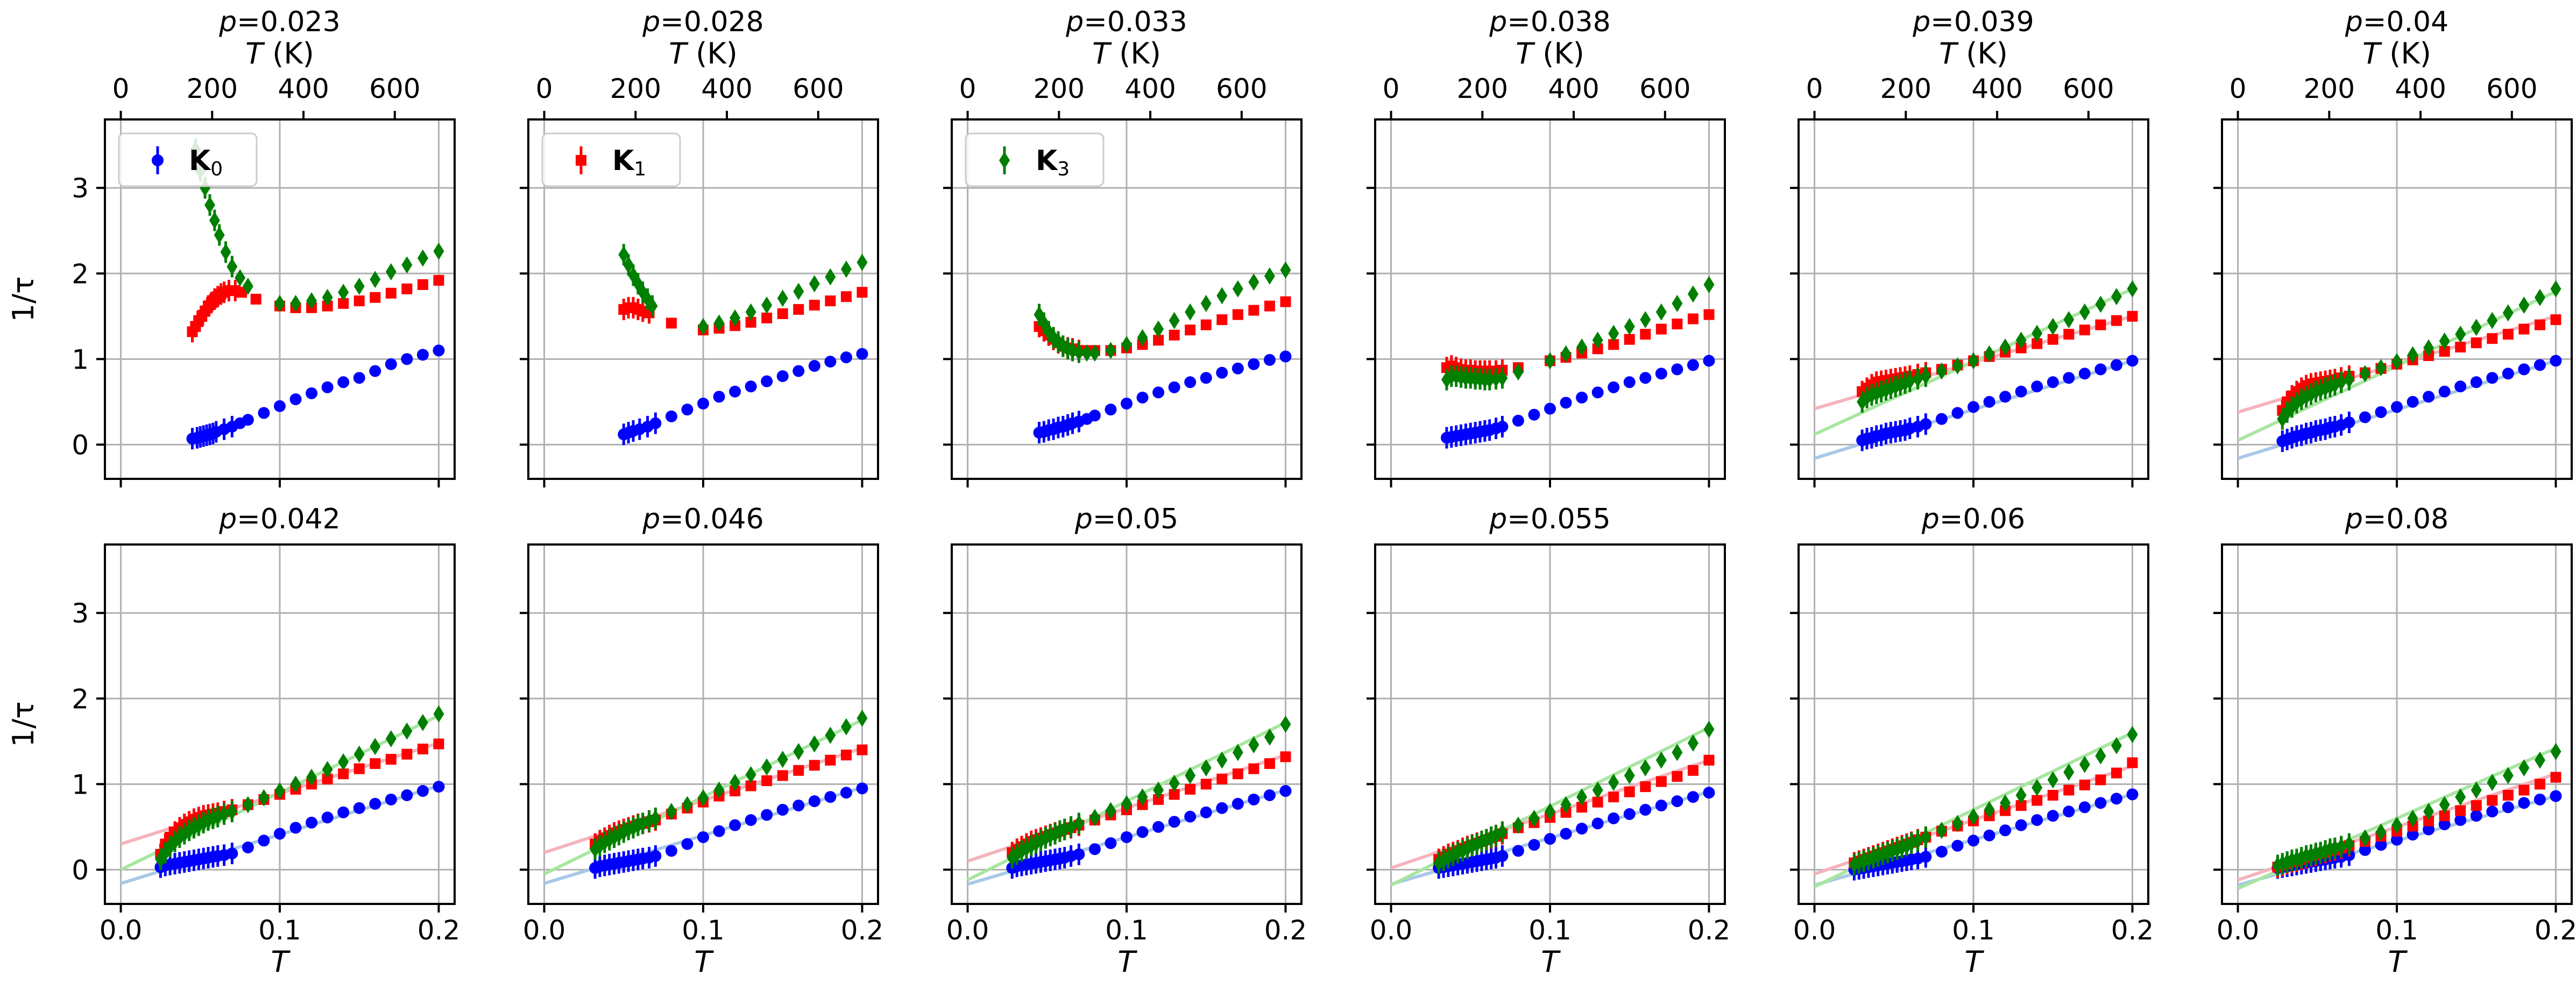 The height and width of the screenshot is (1004, 2576). Describe the element at coordinates (1973, 519) in the screenshot. I see `panel-title: p=0.06` at that location.